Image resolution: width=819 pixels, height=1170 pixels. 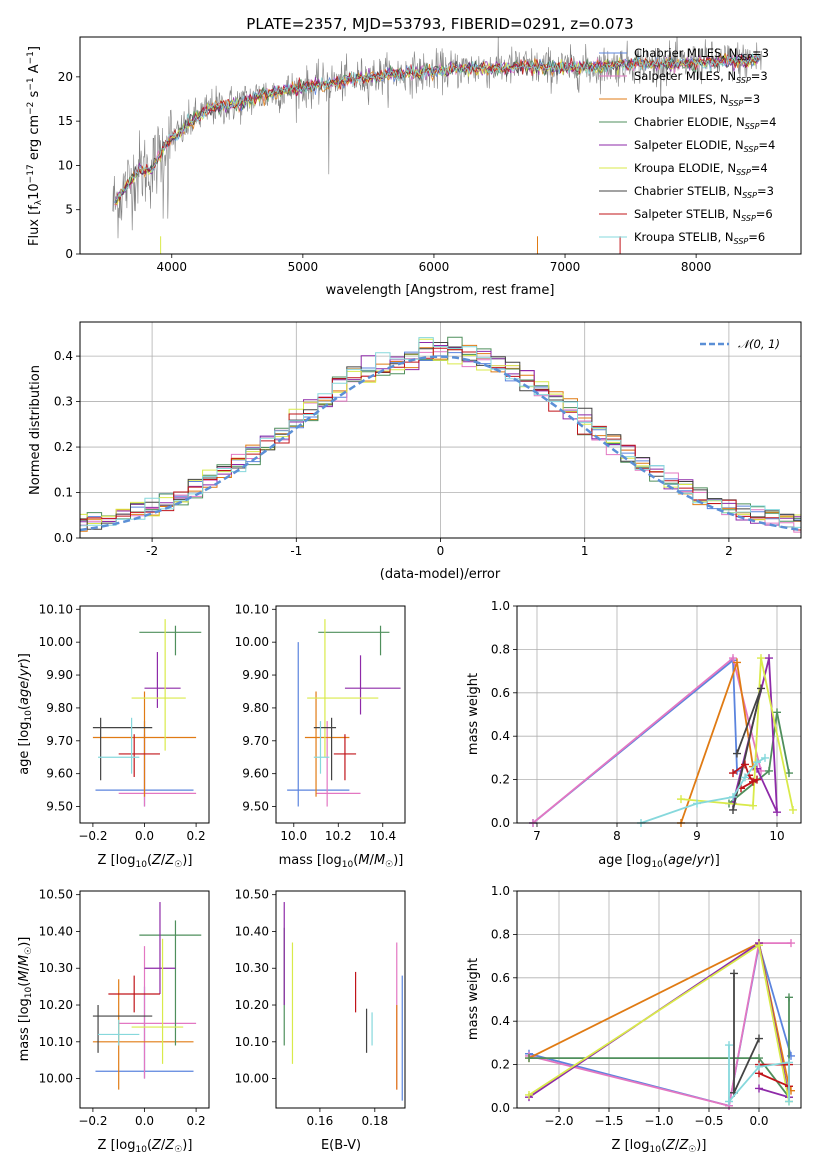 I want to click on y-tick-label: 10.10, so click(x=56, y=609).